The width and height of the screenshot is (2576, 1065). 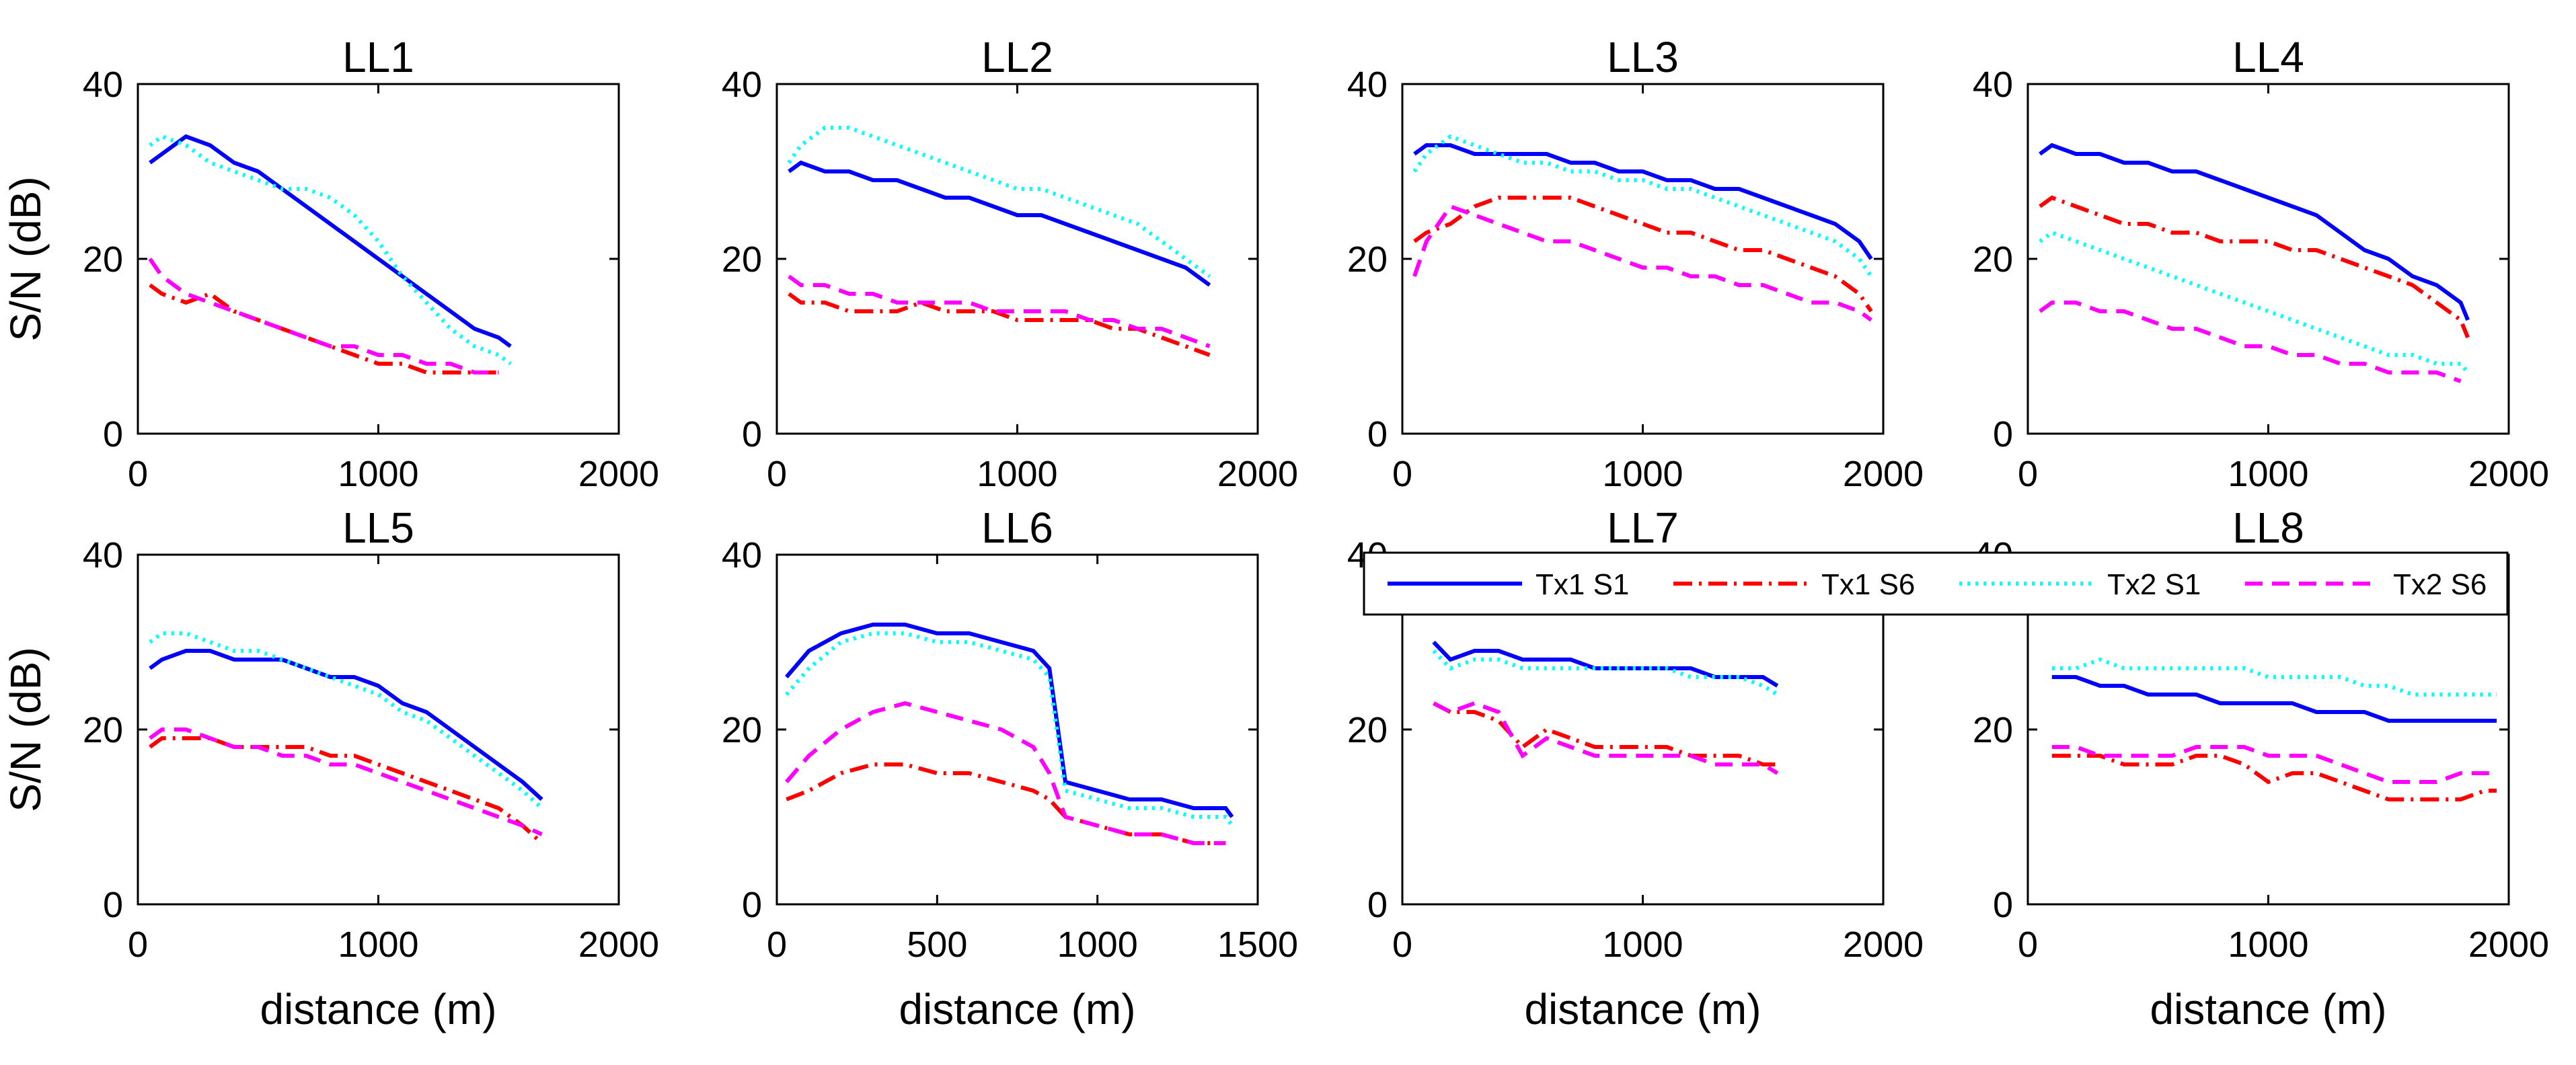 I want to click on legend-label-tx1-s6: Tx1 S6, so click(x=1868, y=584).